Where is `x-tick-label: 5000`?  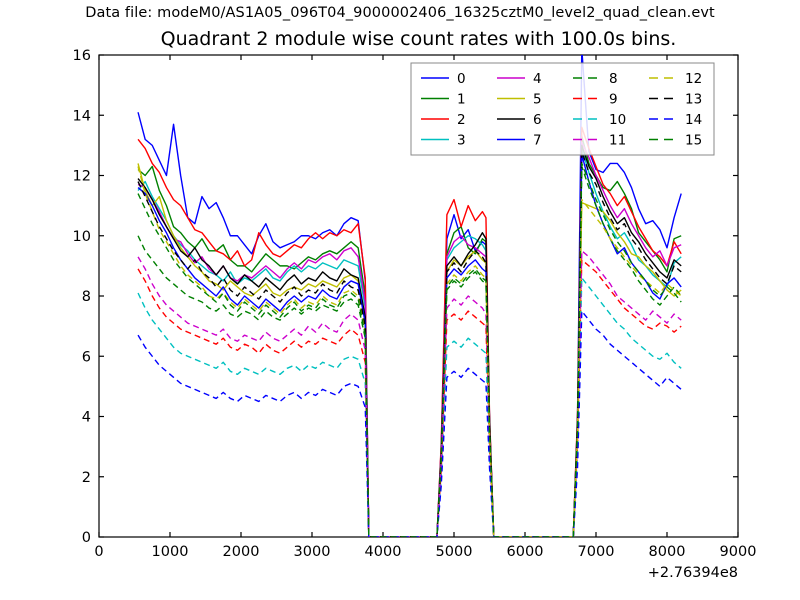
x-tick-label: 5000 is located at coordinates (454, 552).